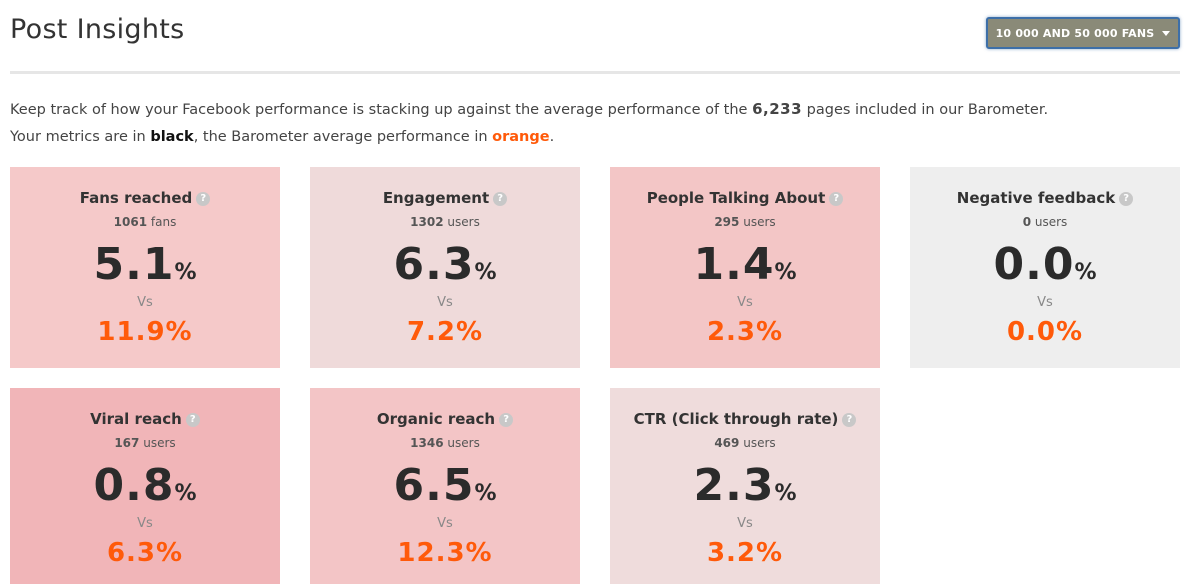  What do you see at coordinates (434, 485) in the screenshot?
I see `metric-value-number: 6.5` at bounding box center [434, 485].